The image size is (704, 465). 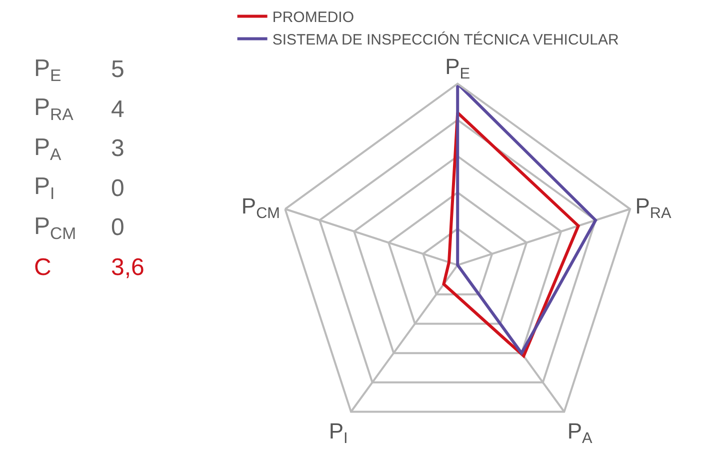 What do you see at coordinates (653, 207) in the screenshot?
I see `spoke-label: P$_{RA}$` at bounding box center [653, 207].